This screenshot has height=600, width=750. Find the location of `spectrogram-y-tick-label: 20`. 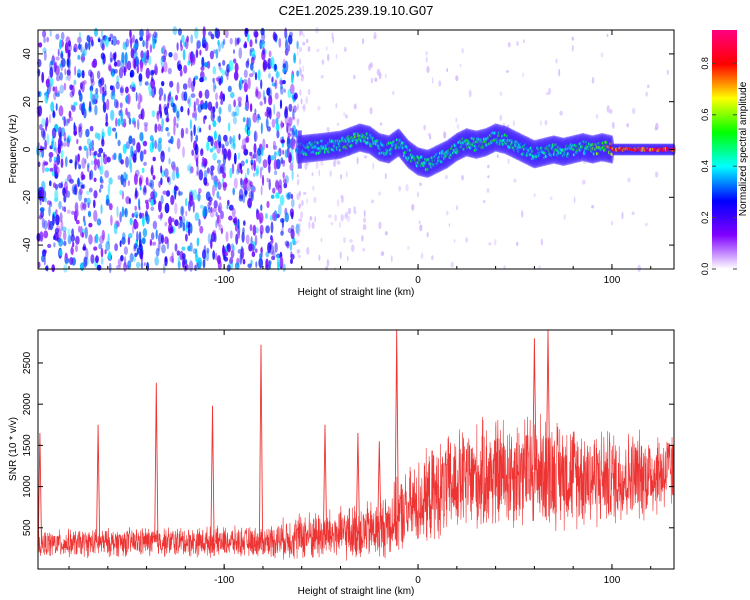

spectrogram-y-tick-label: 20 is located at coordinates (27, 102).